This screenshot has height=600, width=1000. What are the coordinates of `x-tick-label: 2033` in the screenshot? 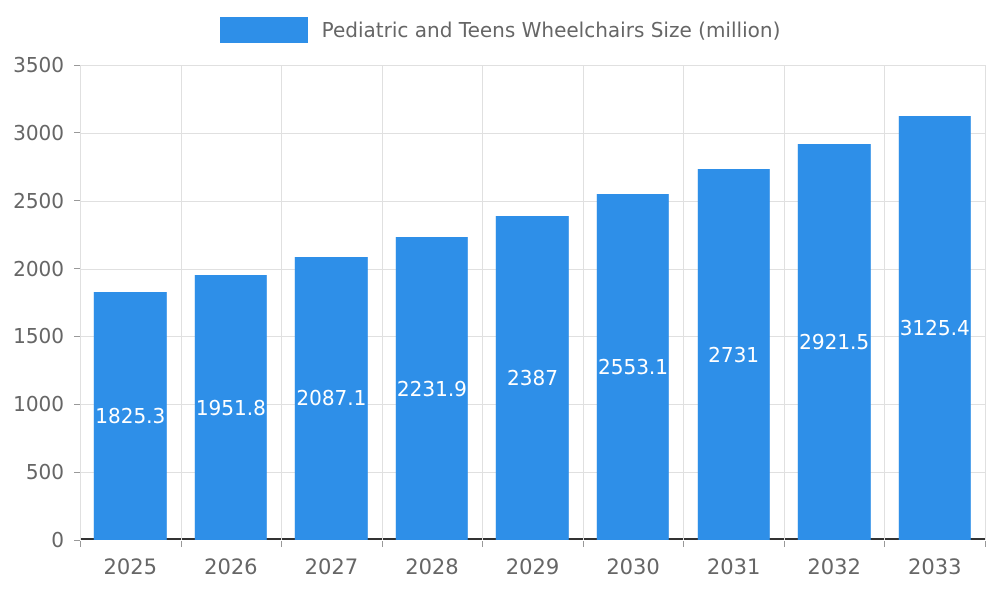 It's located at (934, 567).